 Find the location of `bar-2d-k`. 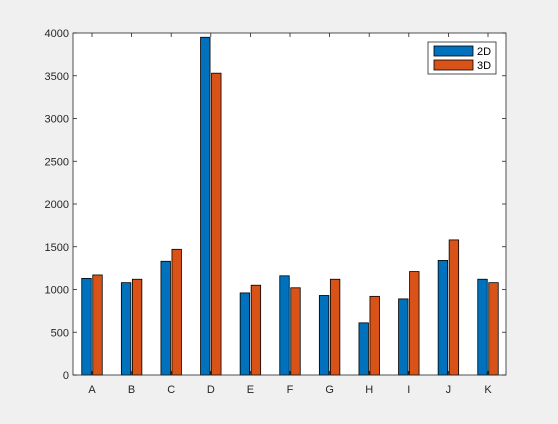

bar-2d-k is located at coordinates (482, 327).